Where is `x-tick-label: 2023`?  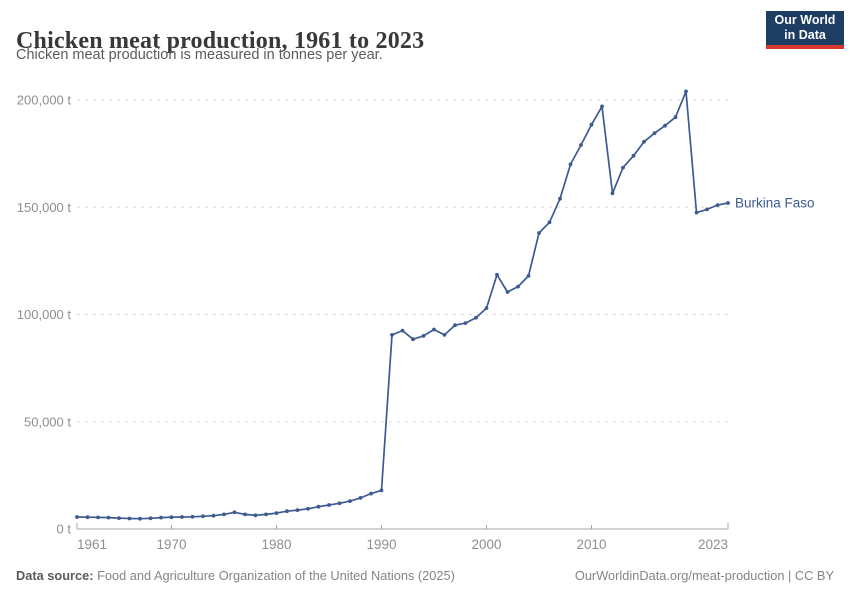 x-tick-label: 2023 is located at coordinates (713, 544).